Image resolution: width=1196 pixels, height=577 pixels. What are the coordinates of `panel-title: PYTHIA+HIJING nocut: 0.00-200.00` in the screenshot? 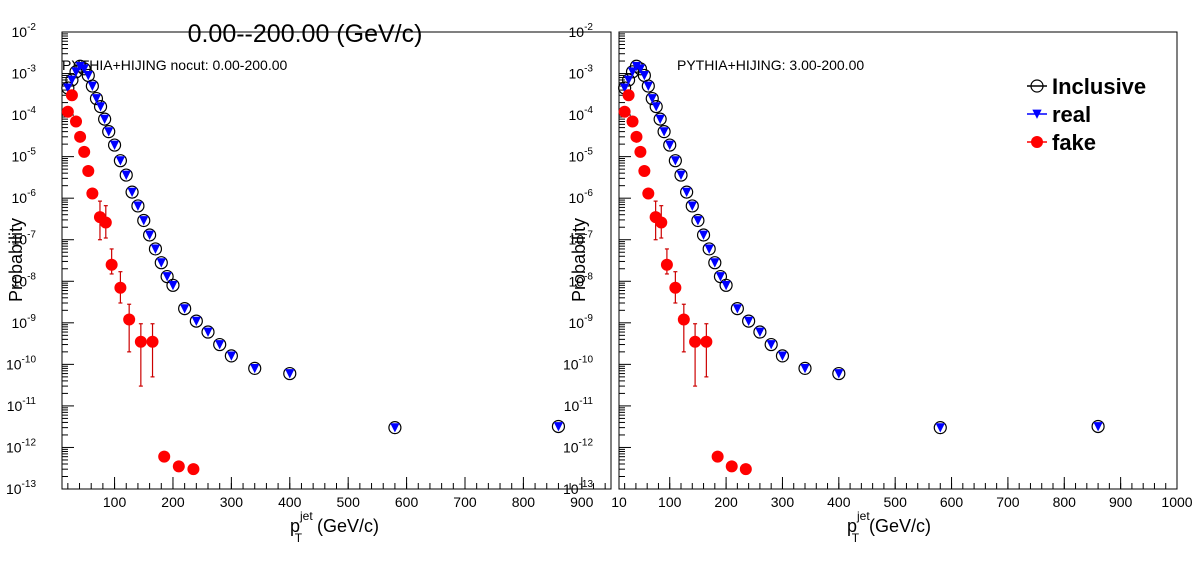 It's located at (174, 65).